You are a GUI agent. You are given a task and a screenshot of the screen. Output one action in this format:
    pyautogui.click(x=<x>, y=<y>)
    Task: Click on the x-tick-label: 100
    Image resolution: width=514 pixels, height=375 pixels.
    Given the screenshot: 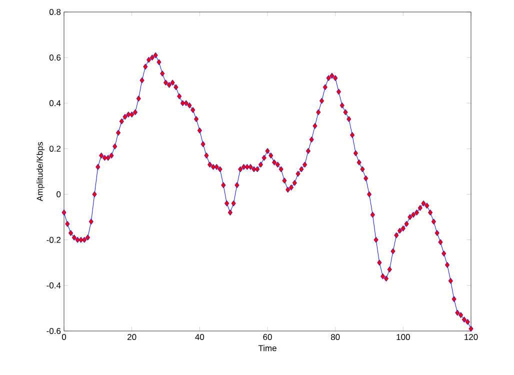 What is the action you would take?
    pyautogui.click(x=403, y=337)
    